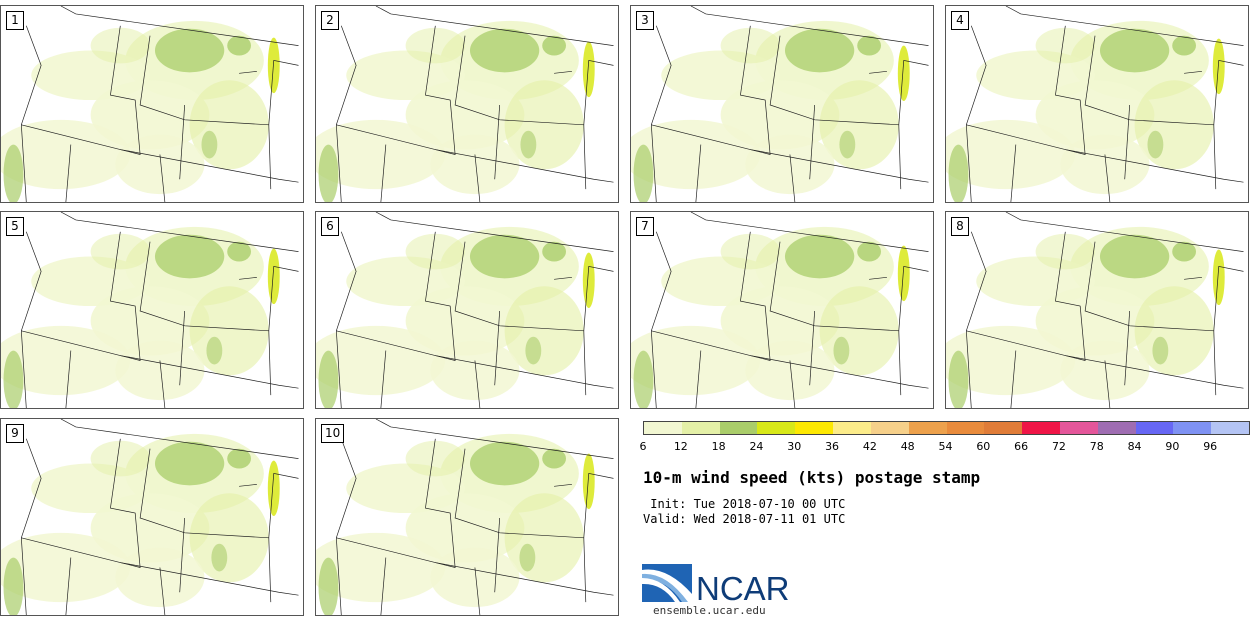 Image resolution: width=1260 pixels, height=619 pixels. I want to click on forecast-panel: 4, so click(1097, 104).